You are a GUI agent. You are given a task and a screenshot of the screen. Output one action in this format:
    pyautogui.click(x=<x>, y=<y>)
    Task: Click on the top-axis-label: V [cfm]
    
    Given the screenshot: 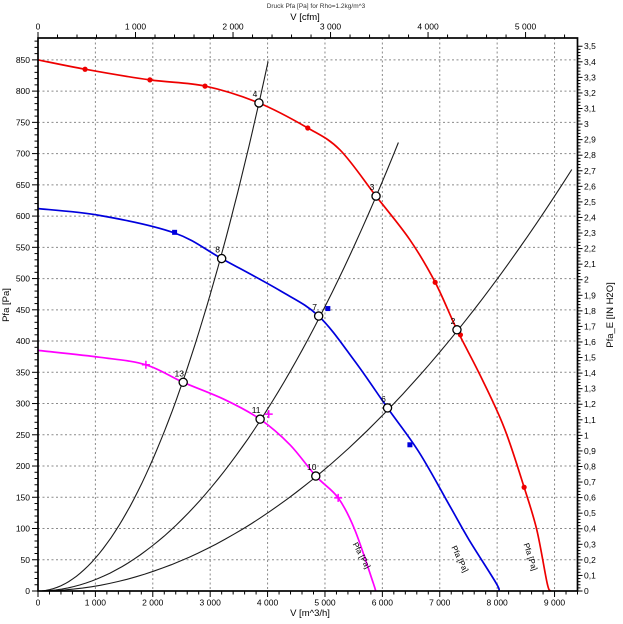 What is the action you would take?
    pyautogui.click(x=305, y=17)
    